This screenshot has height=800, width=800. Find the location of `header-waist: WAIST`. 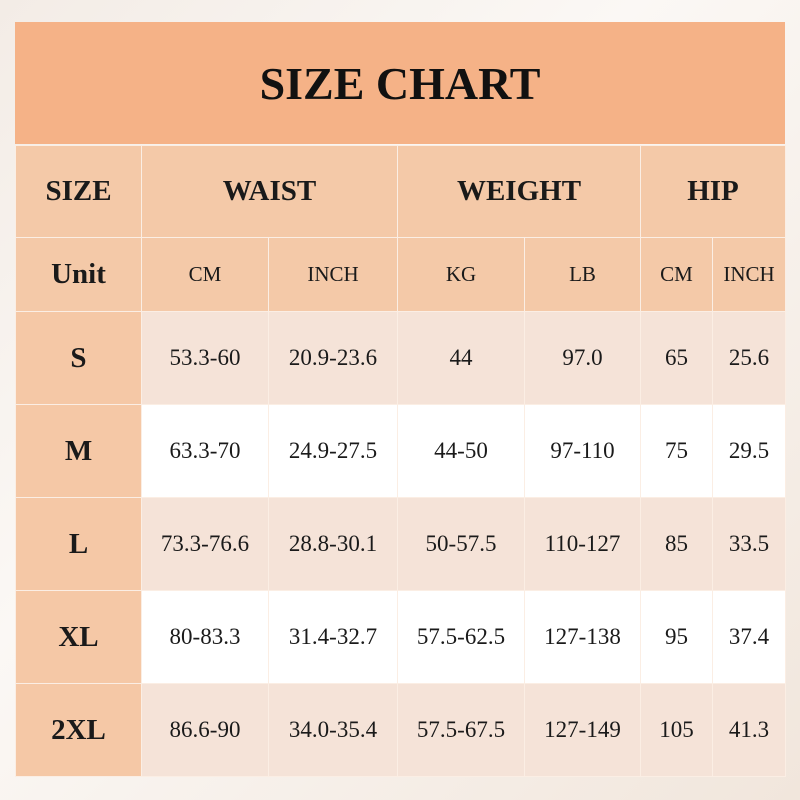

header-waist: WAIST is located at coordinates (269, 191).